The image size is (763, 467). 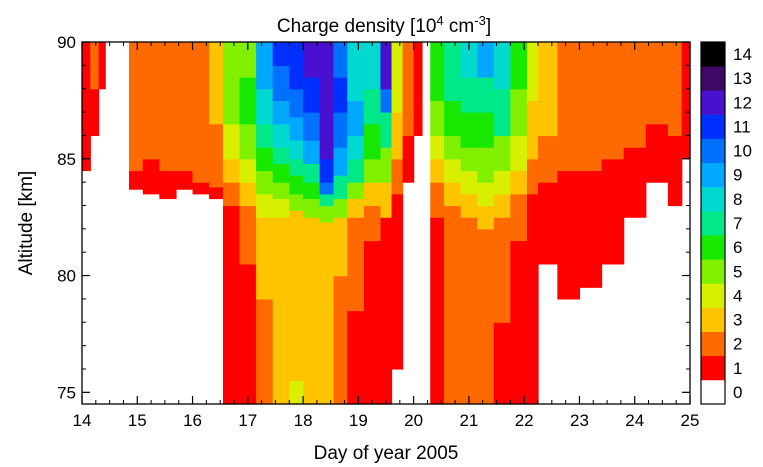 What do you see at coordinates (690, 420) in the screenshot?
I see `x-tick-label: 25` at bounding box center [690, 420].